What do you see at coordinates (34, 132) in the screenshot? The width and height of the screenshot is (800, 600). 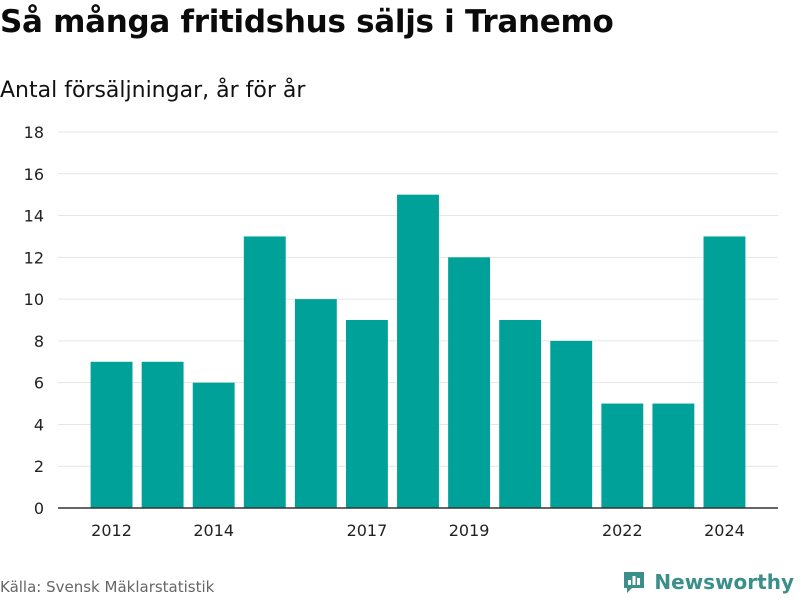 I see `y-tick-label: 18` at bounding box center [34, 132].